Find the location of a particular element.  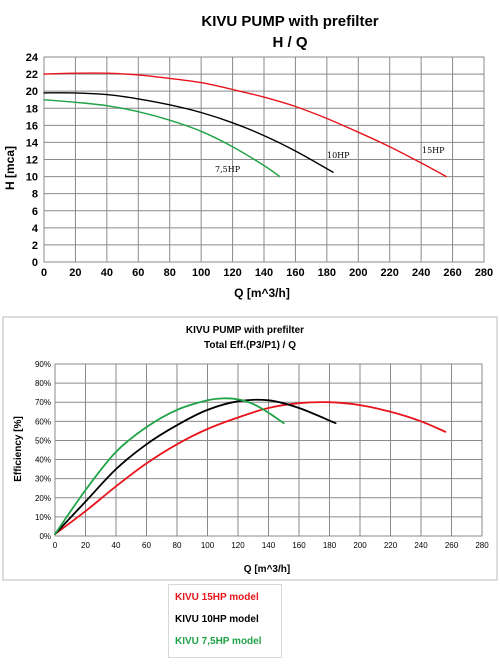

y-tick-label: 14 is located at coordinates (32, 143).